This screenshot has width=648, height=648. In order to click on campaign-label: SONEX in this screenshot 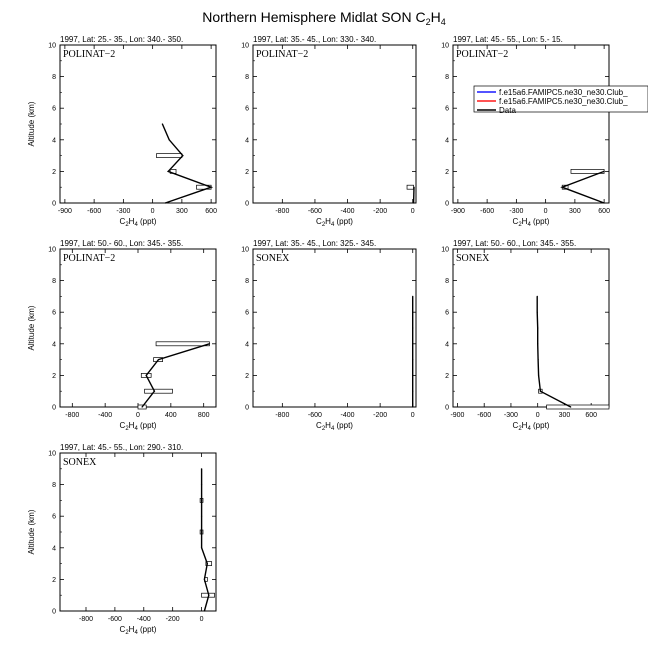, I will do `click(80, 462)`.